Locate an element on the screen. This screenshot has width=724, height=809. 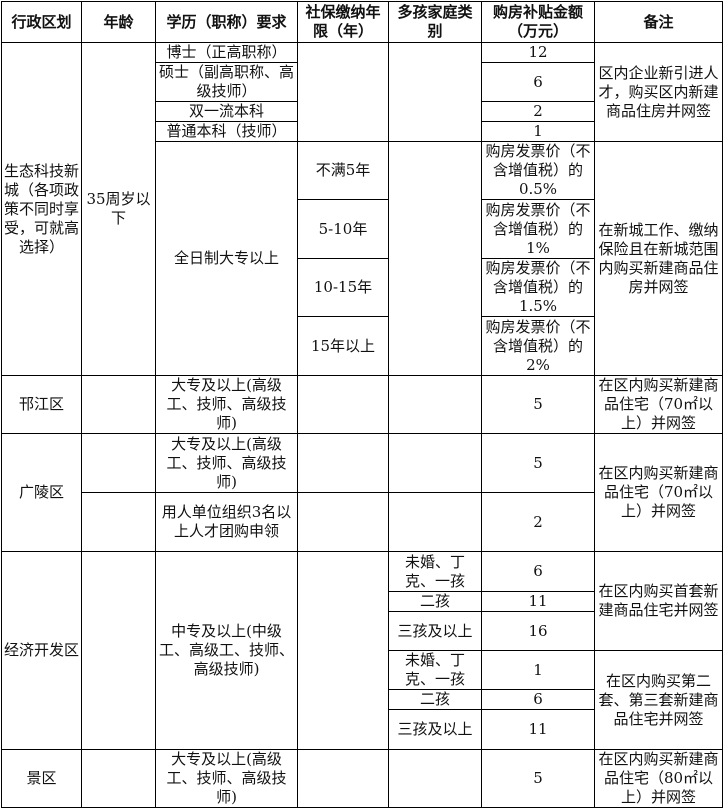
region-cell: 生态科技新城（各项政策不同时享受，可就高选择） is located at coordinates (41, 209).